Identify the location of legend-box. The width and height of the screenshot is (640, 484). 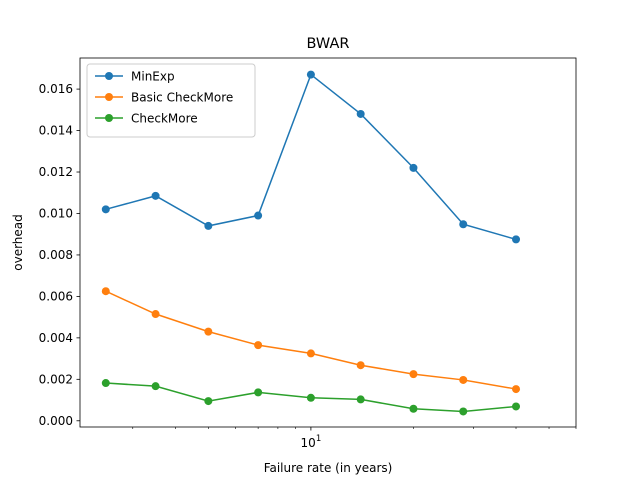
(171, 100).